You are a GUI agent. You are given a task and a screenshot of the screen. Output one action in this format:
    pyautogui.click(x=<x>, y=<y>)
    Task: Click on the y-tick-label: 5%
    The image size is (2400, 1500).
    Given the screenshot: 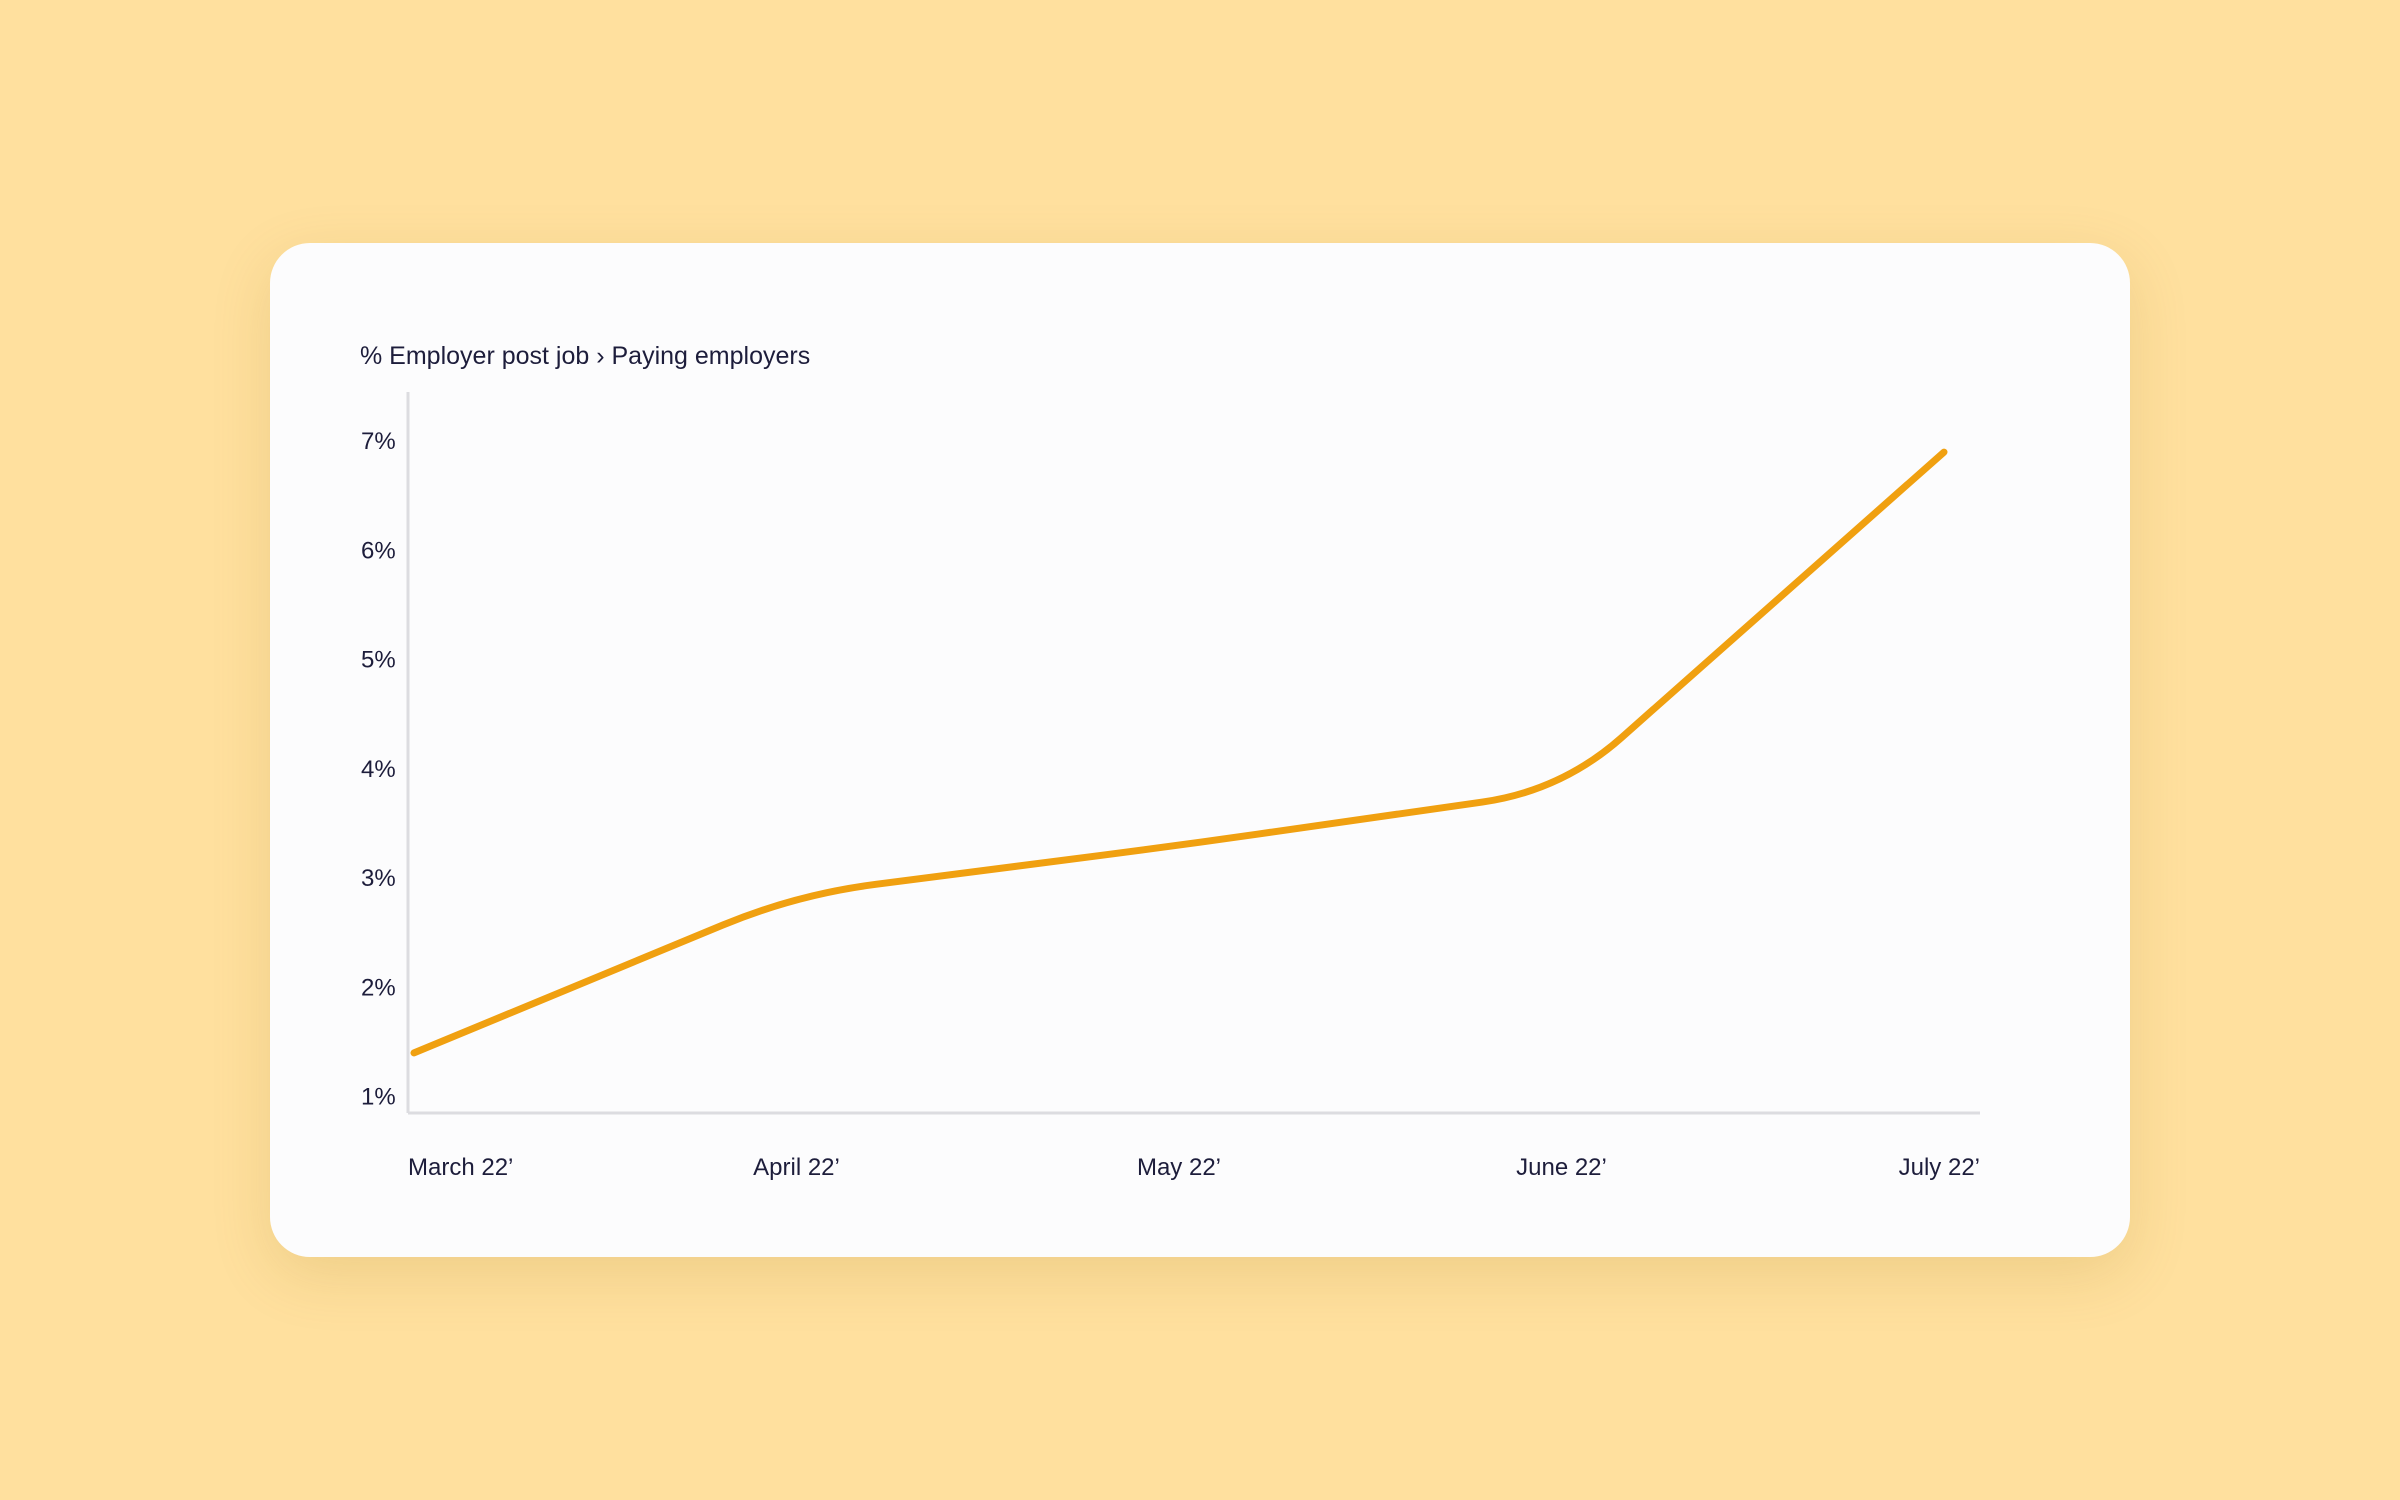 What is the action you would take?
    pyautogui.click(x=378, y=660)
    